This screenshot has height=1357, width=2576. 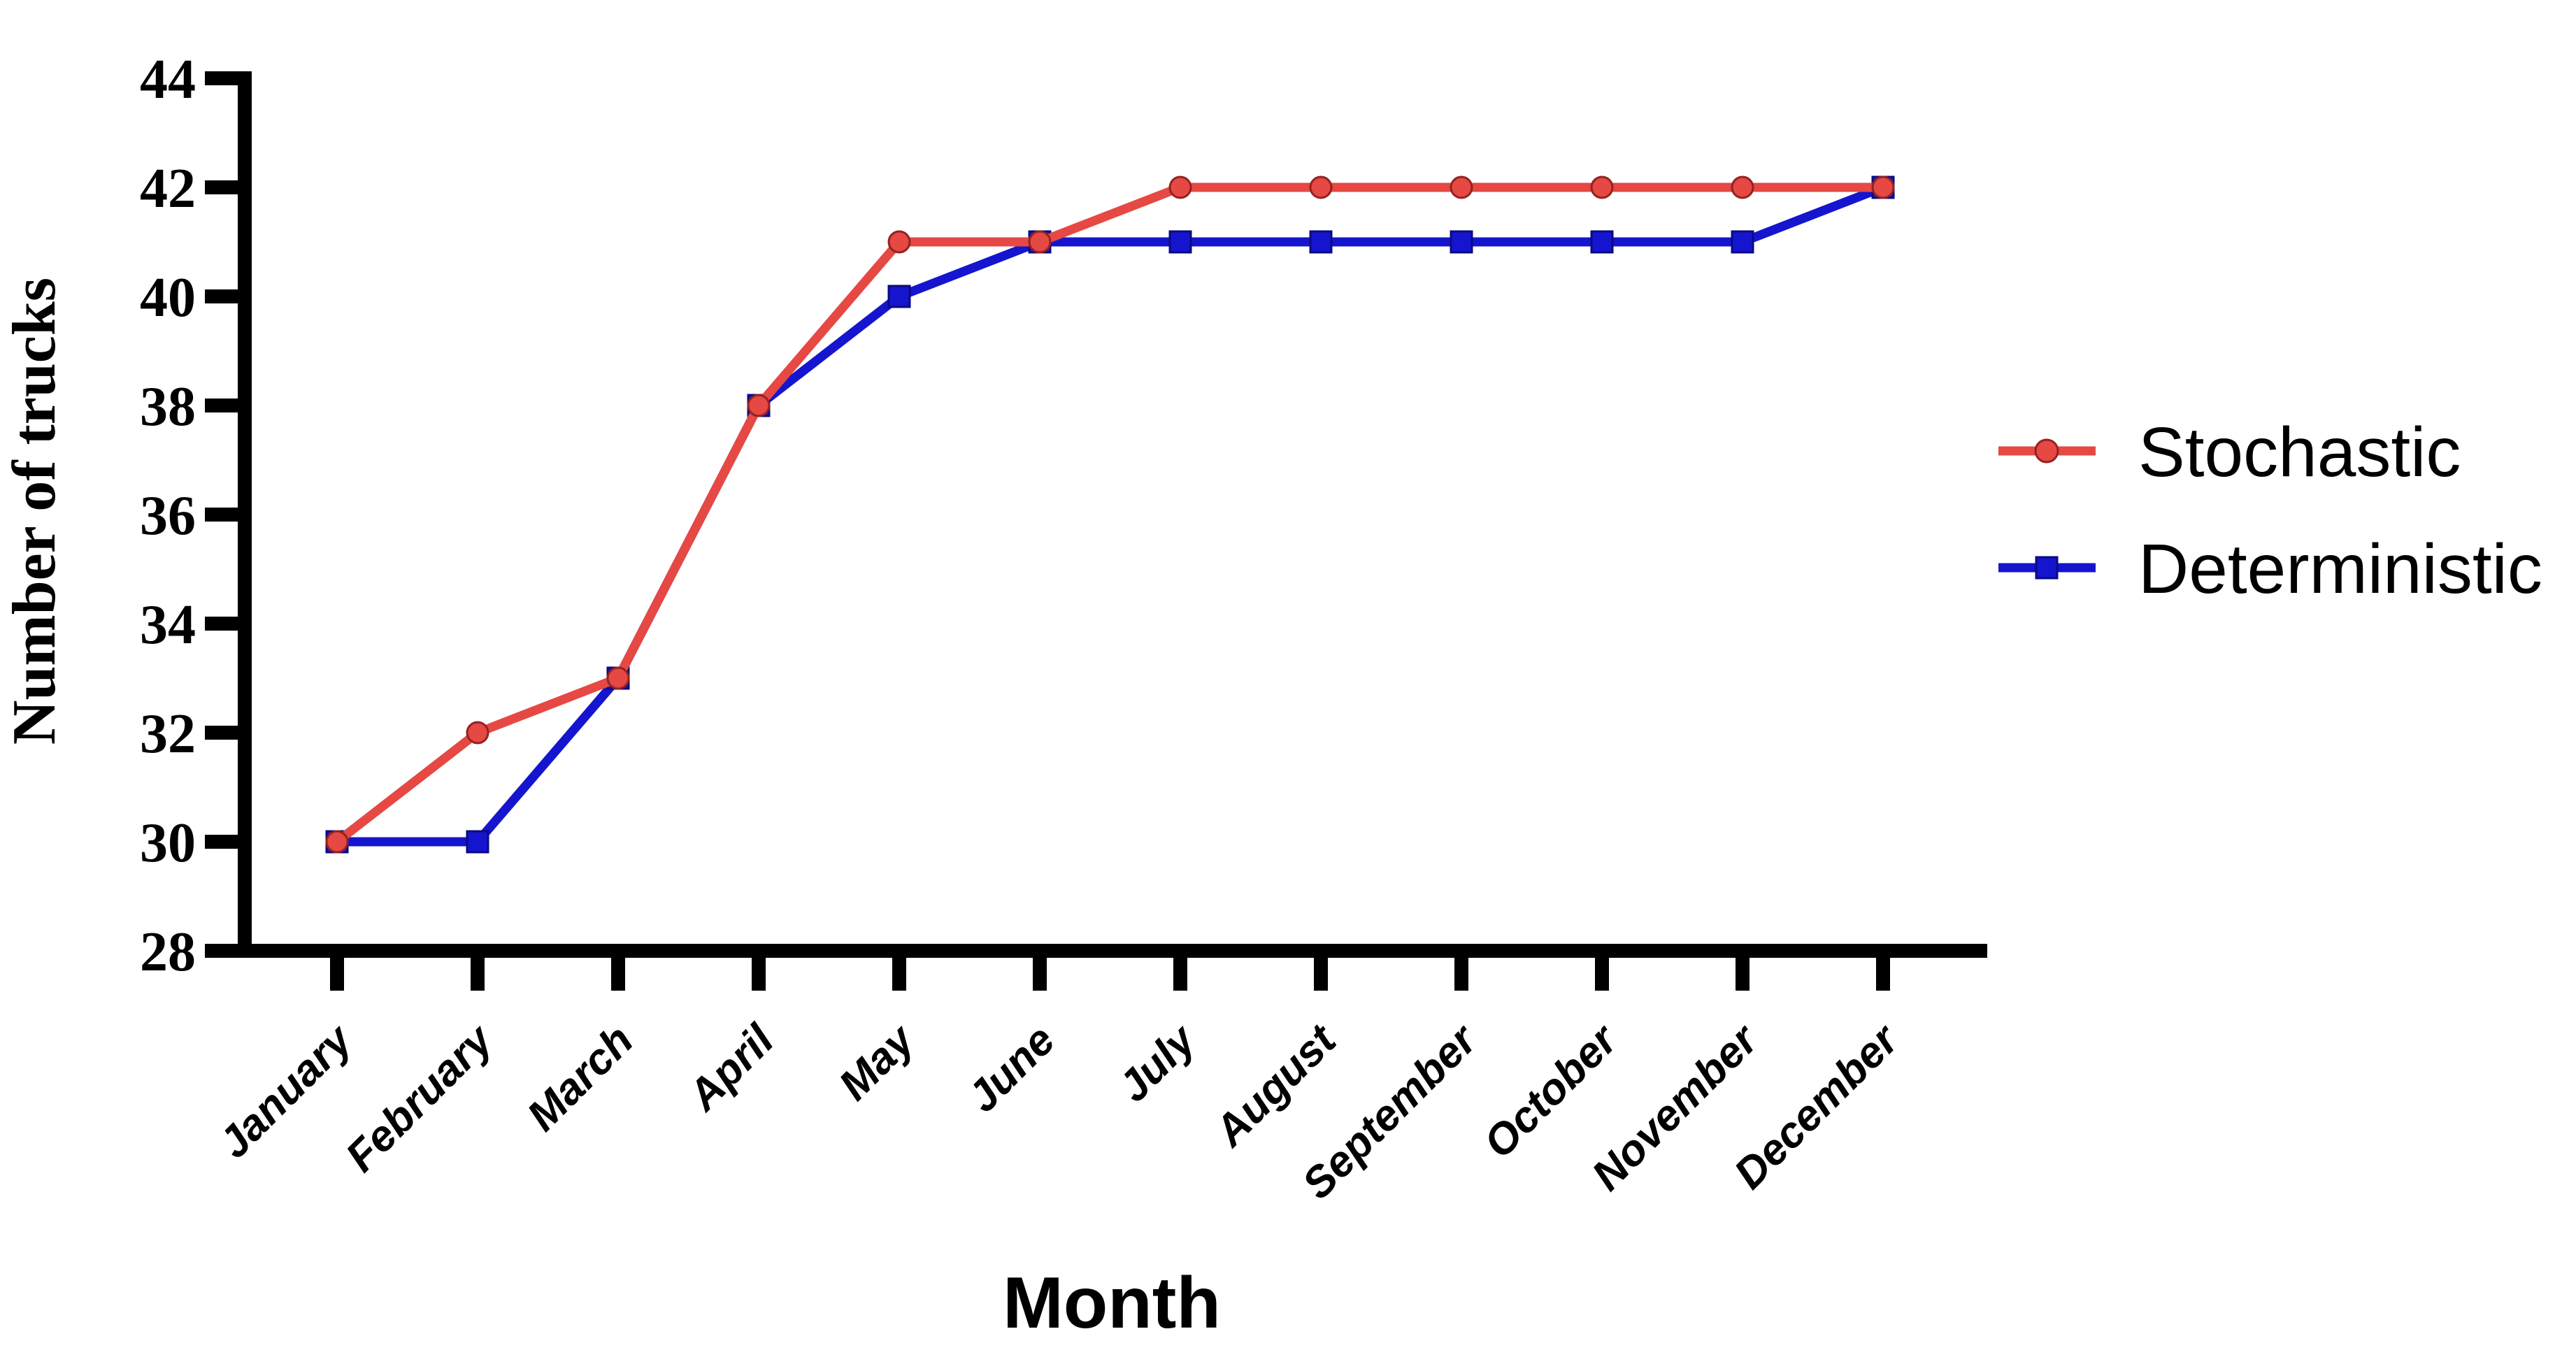 What do you see at coordinates (1276, 1085) in the screenshot?
I see `x-tick-label-august: August` at bounding box center [1276, 1085].